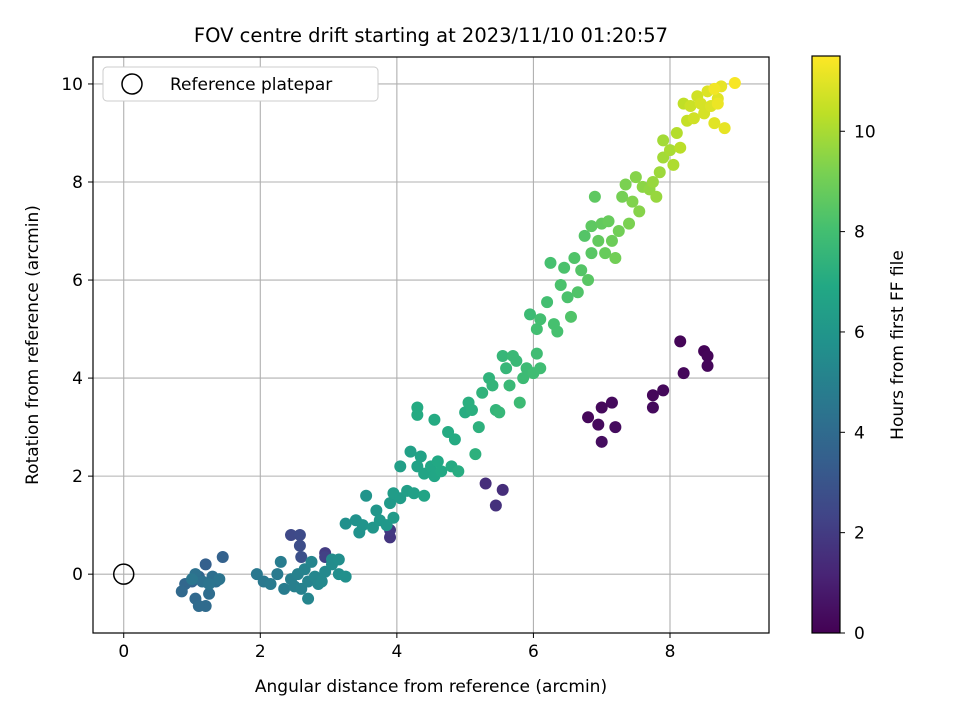  I want to click on x-tick-label: 6, so click(533, 652).